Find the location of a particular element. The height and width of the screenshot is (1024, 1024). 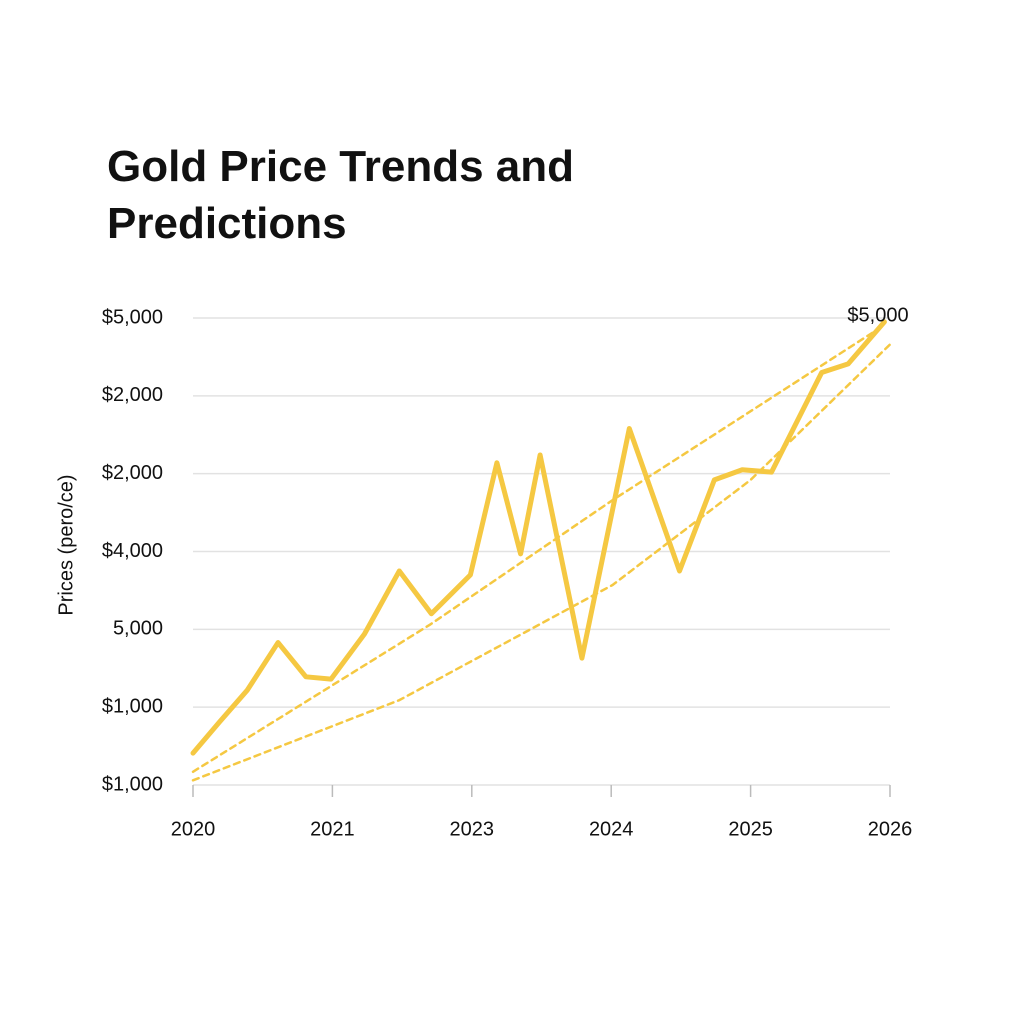

chart-title: Gold Price Trends and Predictions is located at coordinates (341, 195).